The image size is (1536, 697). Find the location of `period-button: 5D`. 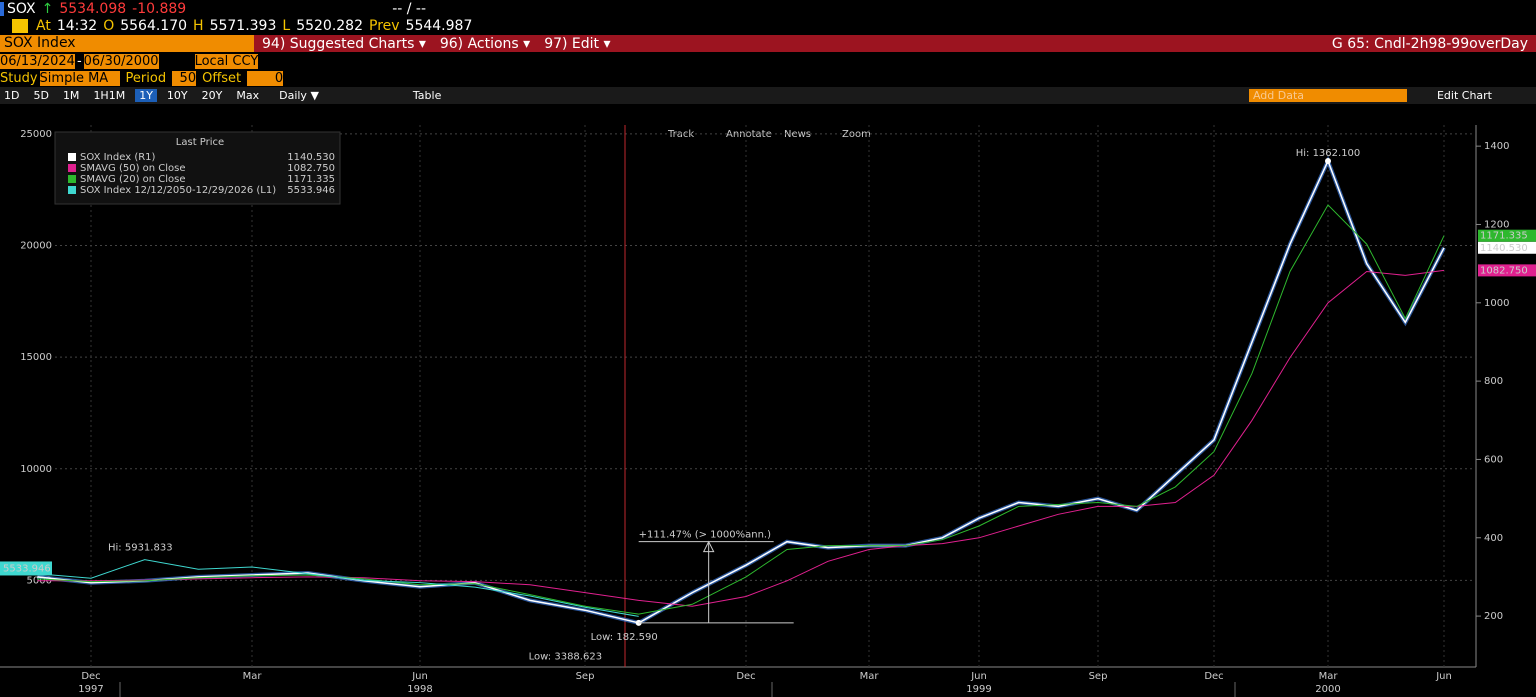

period-button: 5D is located at coordinates (41, 95).